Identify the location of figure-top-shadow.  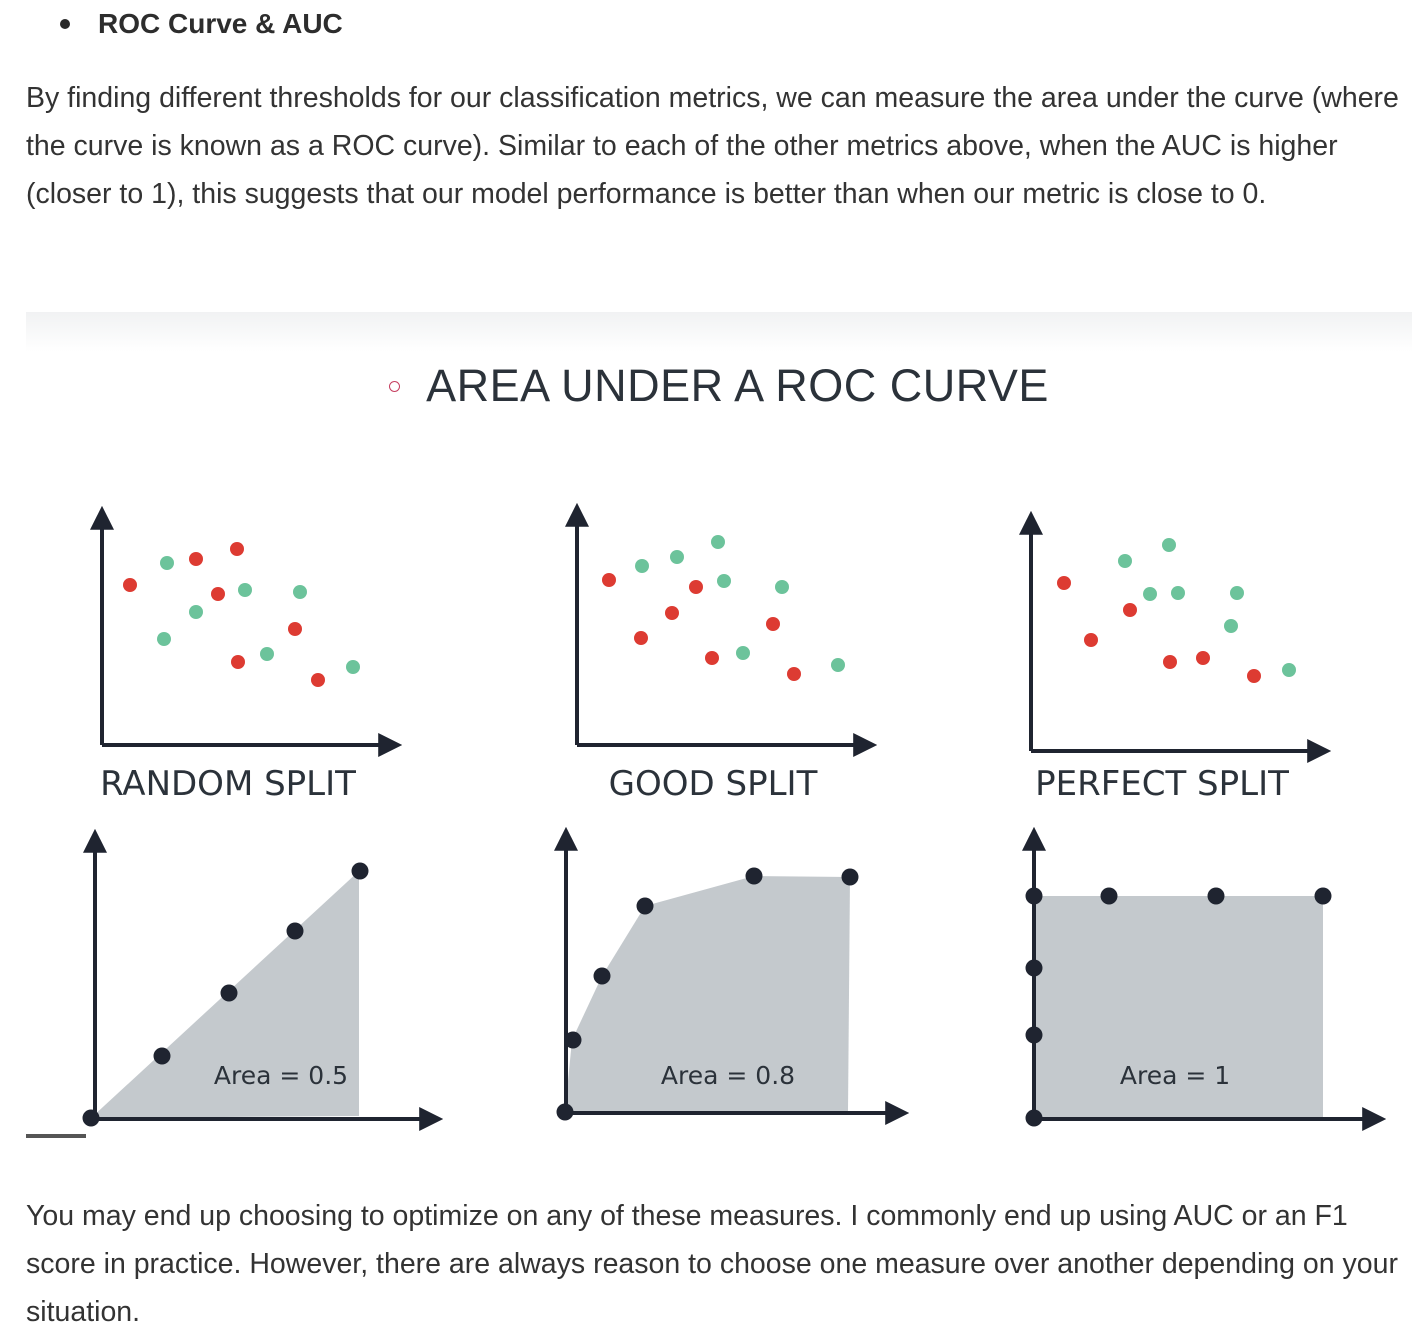
(719, 332).